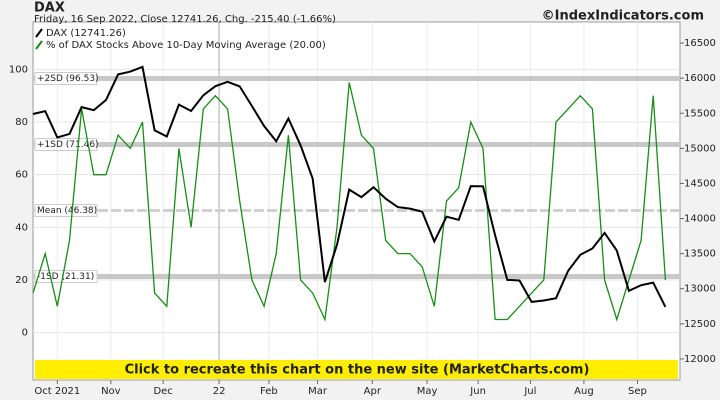  What do you see at coordinates (162, 391) in the screenshot?
I see `x-tick-label: Dec` at bounding box center [162, 391].